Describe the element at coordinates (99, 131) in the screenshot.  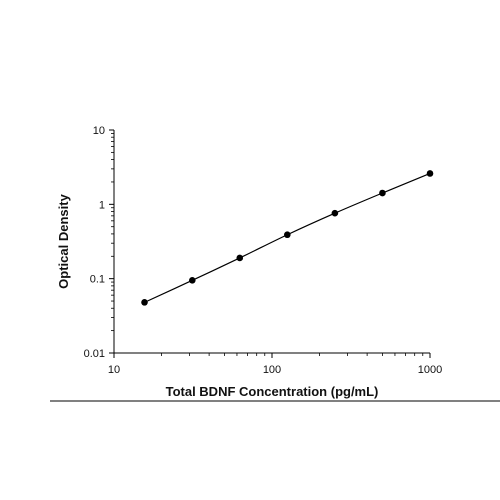
I see `y-tick-label: 10` at that location.